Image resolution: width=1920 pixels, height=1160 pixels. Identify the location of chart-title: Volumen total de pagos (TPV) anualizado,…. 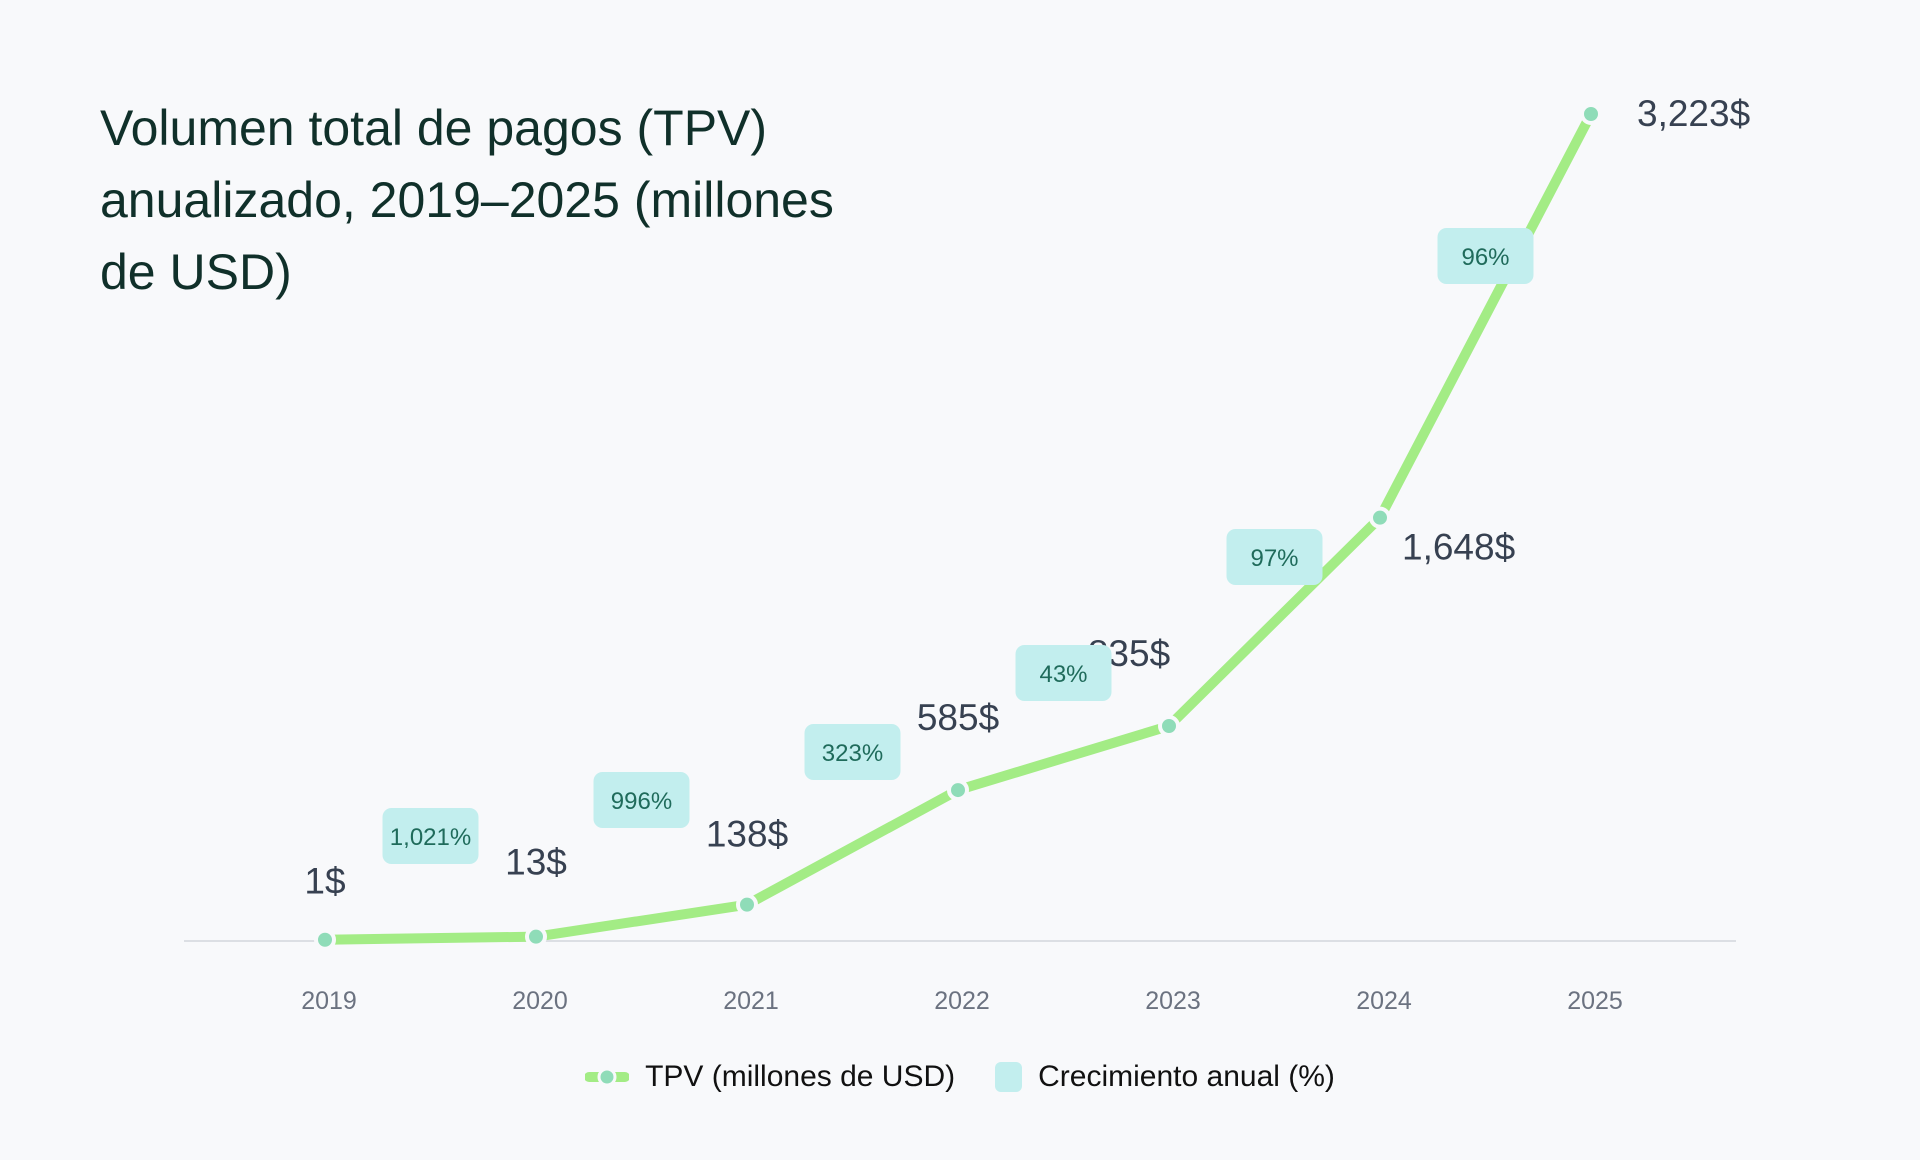
(467, 200).